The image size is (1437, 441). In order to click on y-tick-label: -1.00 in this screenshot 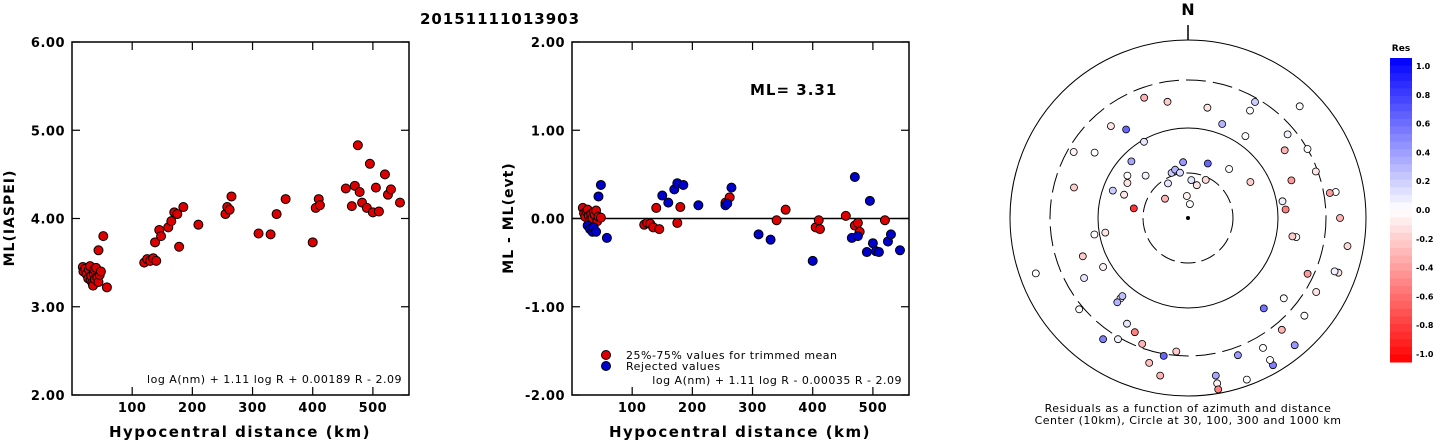, I will do `click(545, 308)`.